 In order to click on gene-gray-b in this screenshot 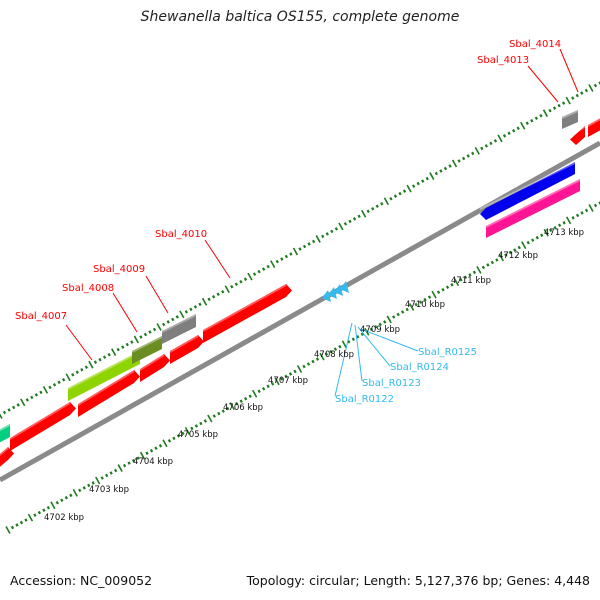, I will do `click(570, 119)`.